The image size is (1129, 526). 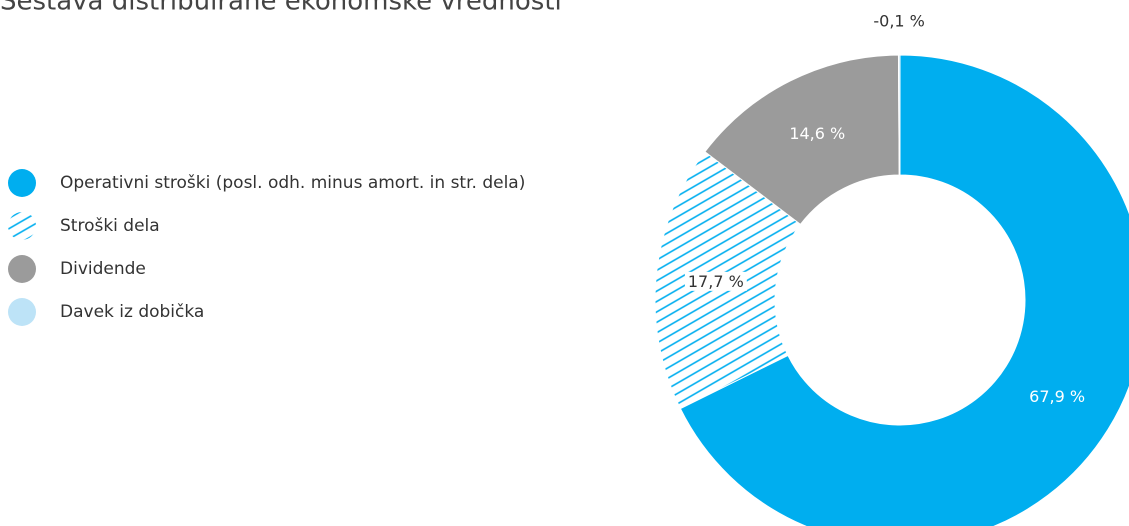 What do you see at coordinates (110, 226) in the screenshot?
I see `legend-label: Stroški dela` at bounding box center [110, 226].